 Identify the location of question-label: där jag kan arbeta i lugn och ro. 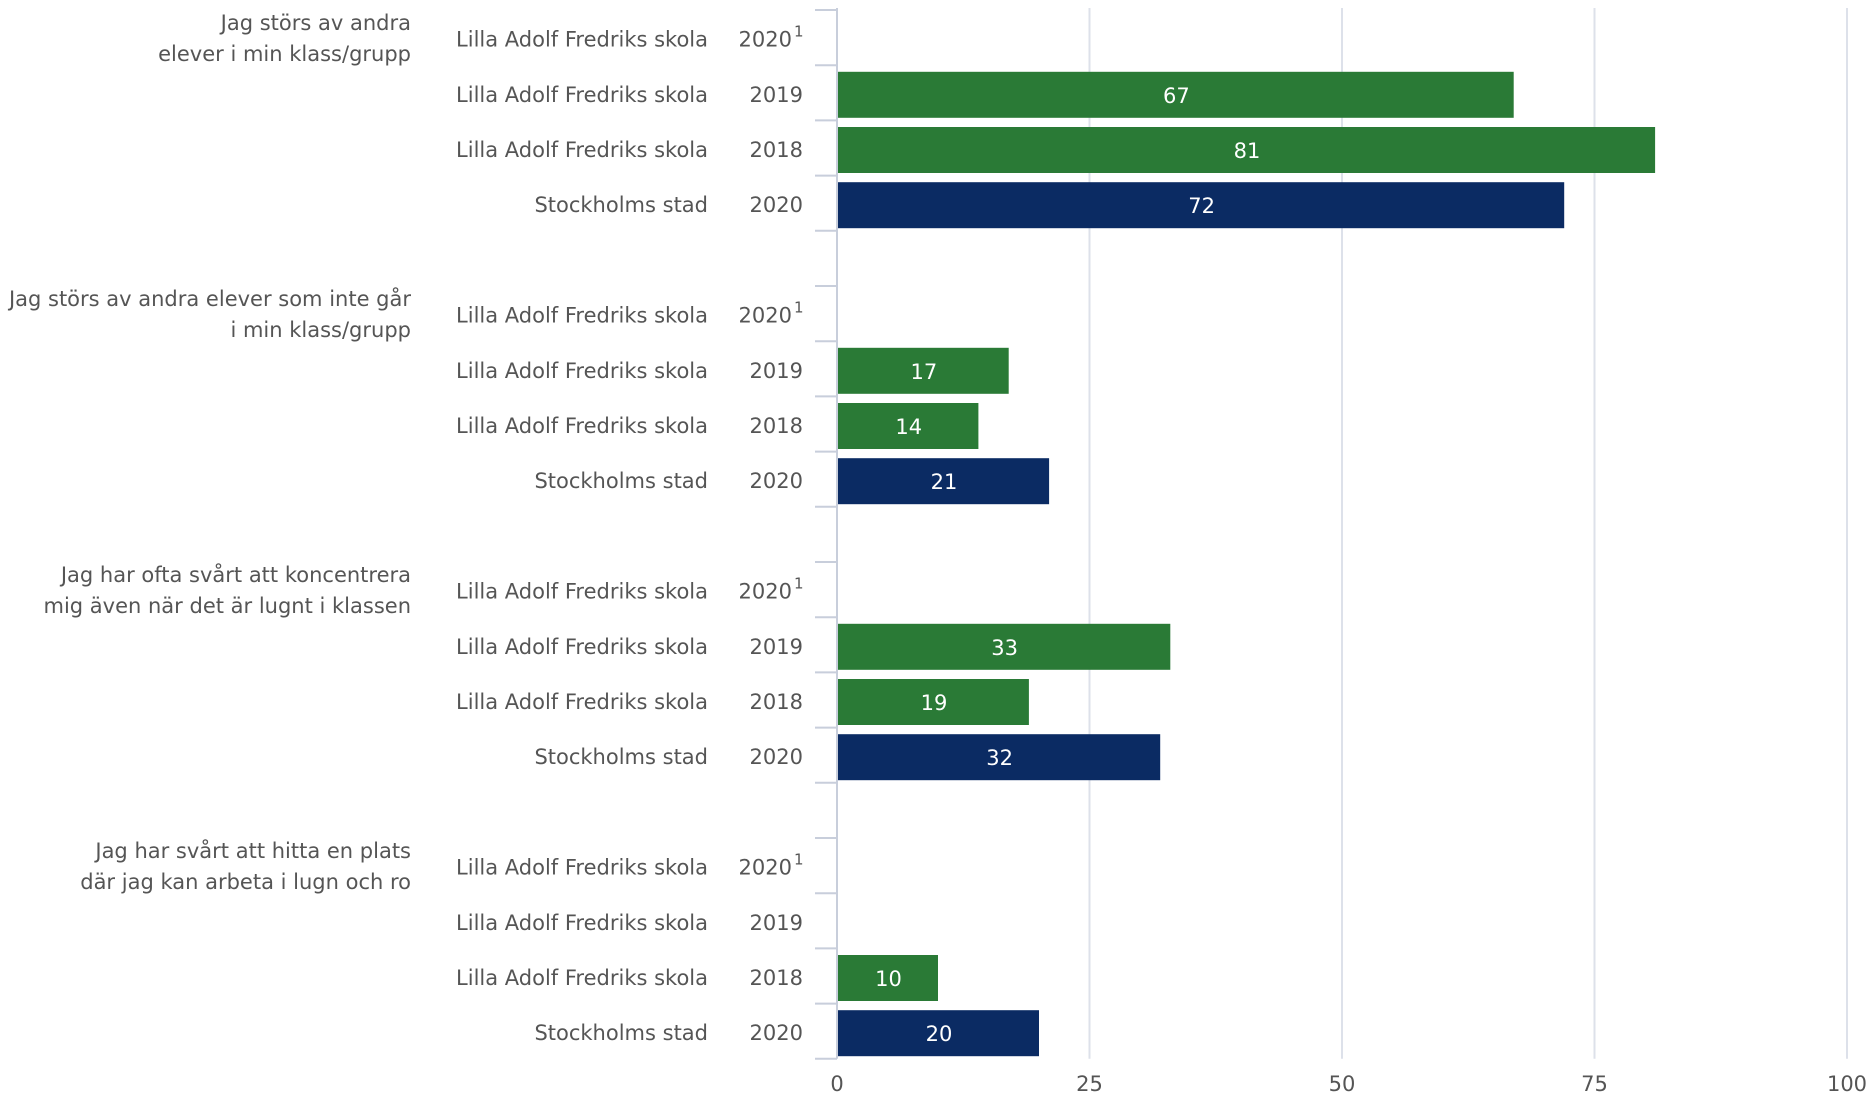
(245, 882).